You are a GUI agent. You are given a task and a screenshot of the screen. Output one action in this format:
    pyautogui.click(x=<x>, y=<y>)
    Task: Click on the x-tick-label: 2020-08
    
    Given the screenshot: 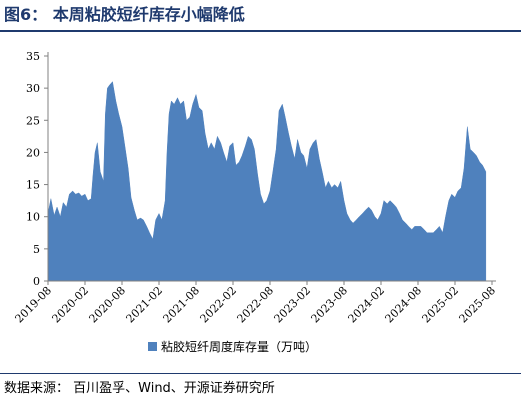 What is the action you would take?
    pyautogui.click(x=108, y=305)
    